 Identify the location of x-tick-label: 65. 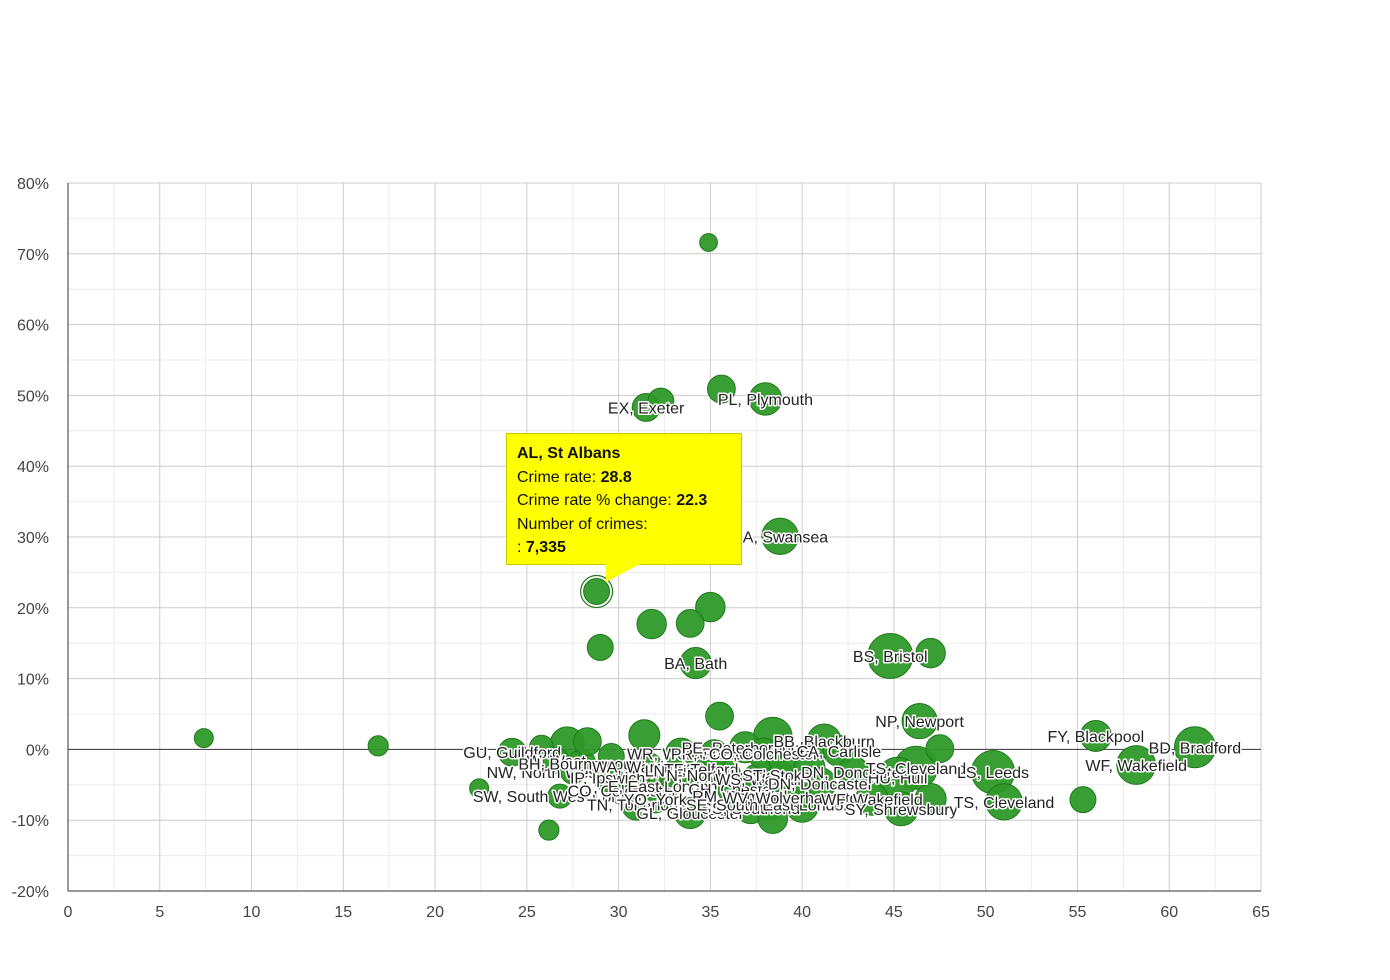
(1261, 912).